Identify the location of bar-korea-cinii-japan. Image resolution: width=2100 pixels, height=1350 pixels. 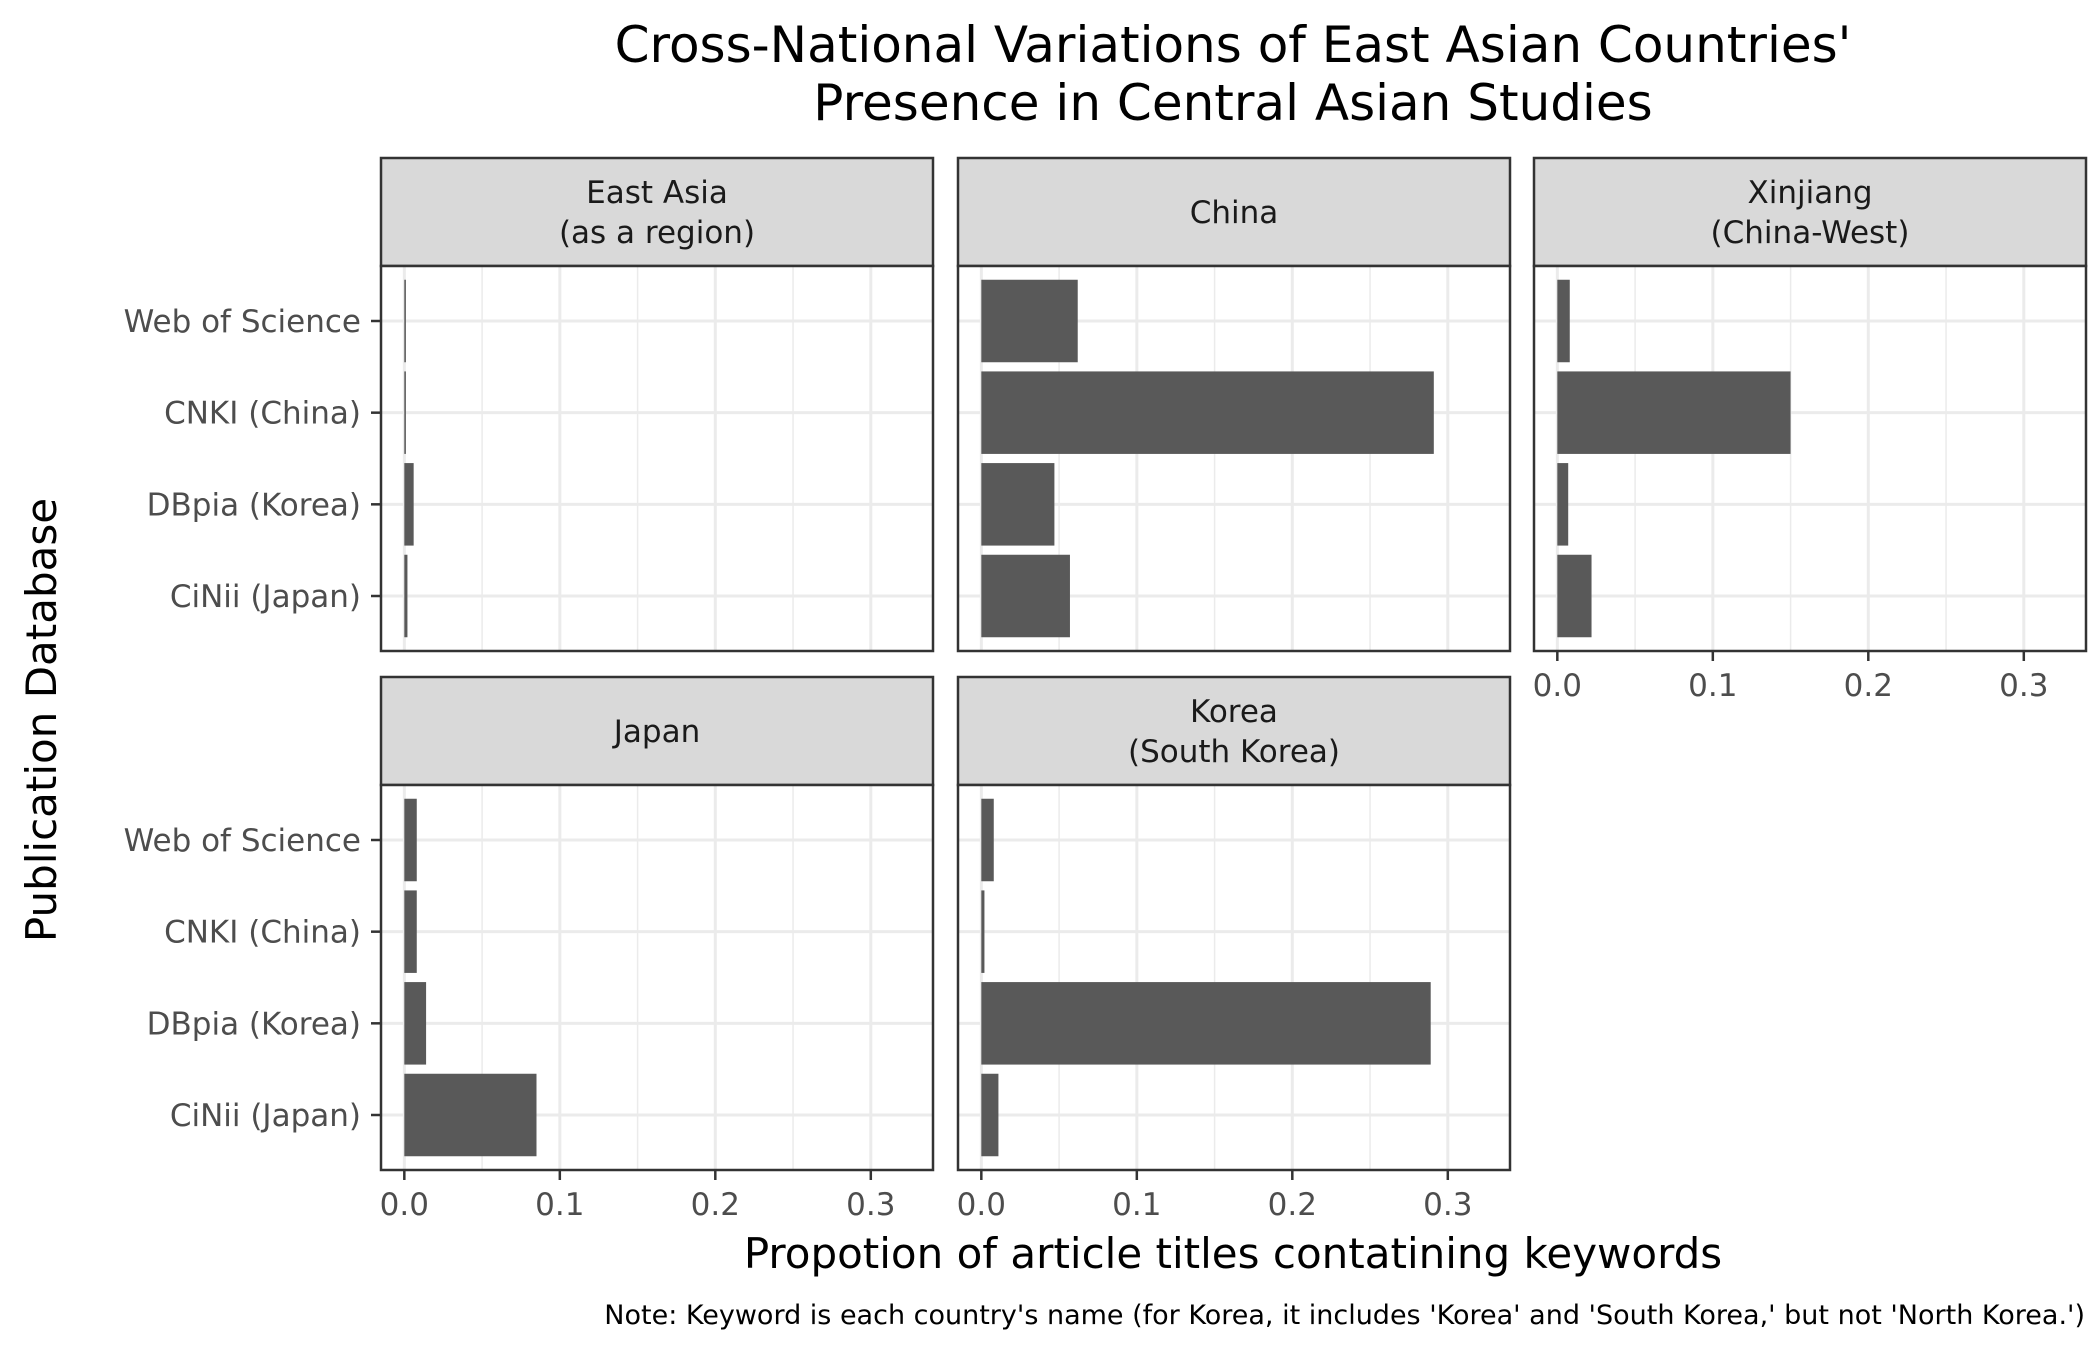
(990, 1115).